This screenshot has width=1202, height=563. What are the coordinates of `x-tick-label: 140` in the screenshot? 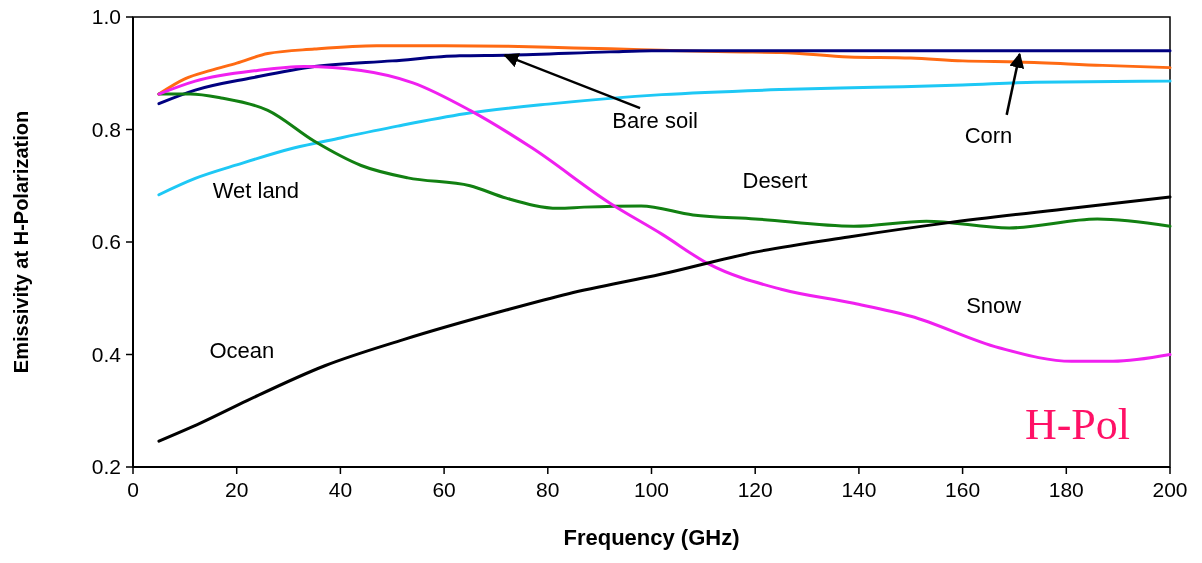 It's located at (859, 489).